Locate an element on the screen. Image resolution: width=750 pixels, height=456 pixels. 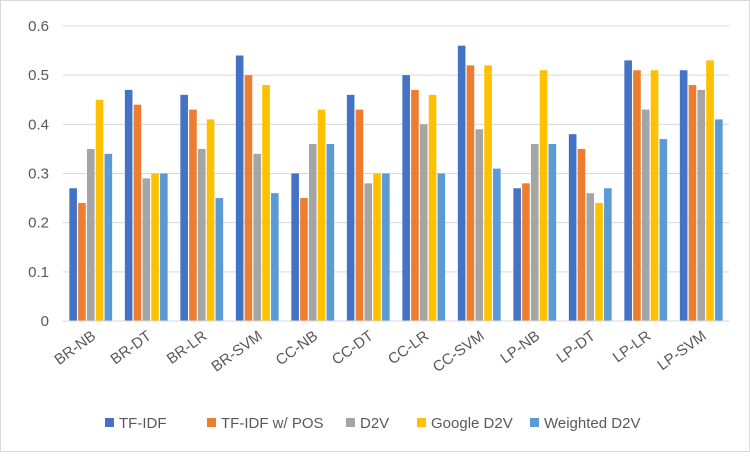
bar-weighted-d2v-lp-dt is located at coordinates (608, 254).